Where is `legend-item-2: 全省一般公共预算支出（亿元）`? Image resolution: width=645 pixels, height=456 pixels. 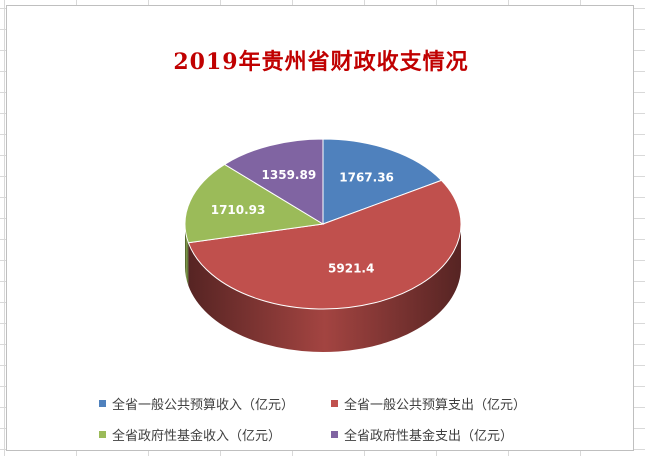 legend-item-2: 全省一般公共预算支出（亿元） is located at coordinates (447, 403).